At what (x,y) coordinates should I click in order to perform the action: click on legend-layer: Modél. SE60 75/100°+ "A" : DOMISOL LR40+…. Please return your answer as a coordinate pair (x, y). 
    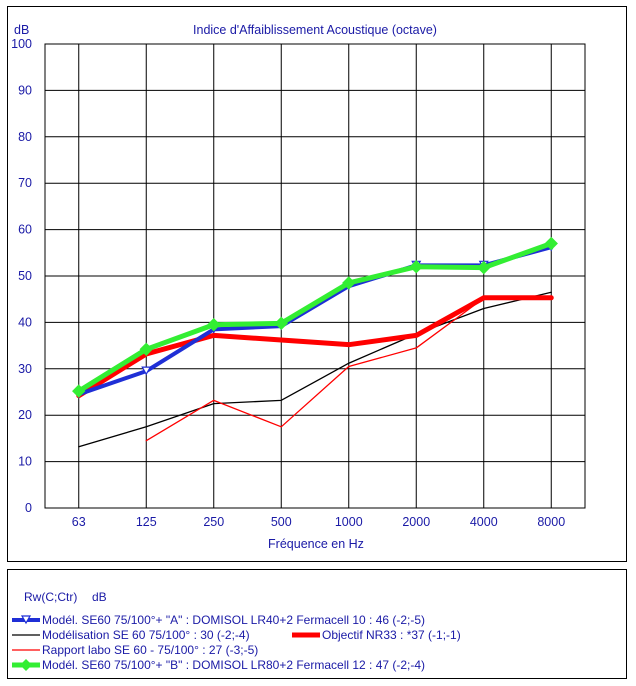
    Looking at the image, I should click on (236, 642).